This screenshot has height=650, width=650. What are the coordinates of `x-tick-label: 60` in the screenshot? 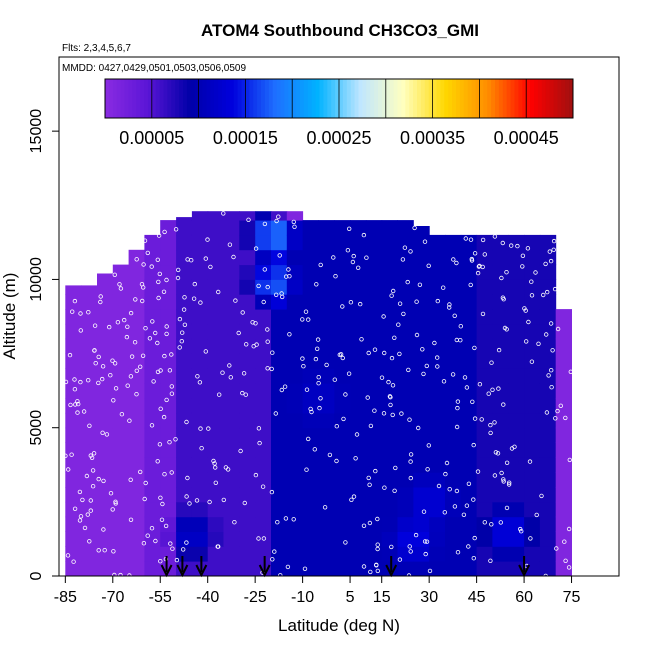 It's located at (524, 597).